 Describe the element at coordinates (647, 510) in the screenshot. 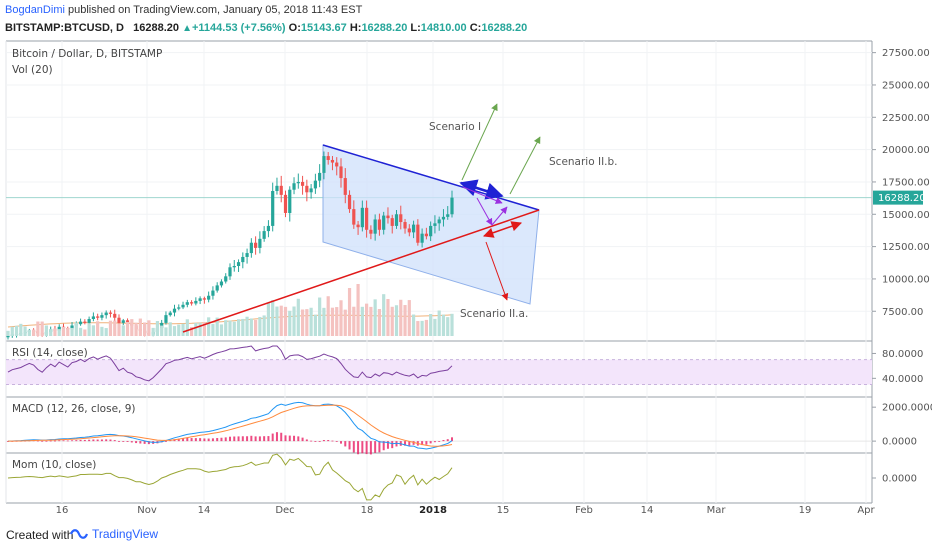

I see `time-tick-label: 14` at that location.